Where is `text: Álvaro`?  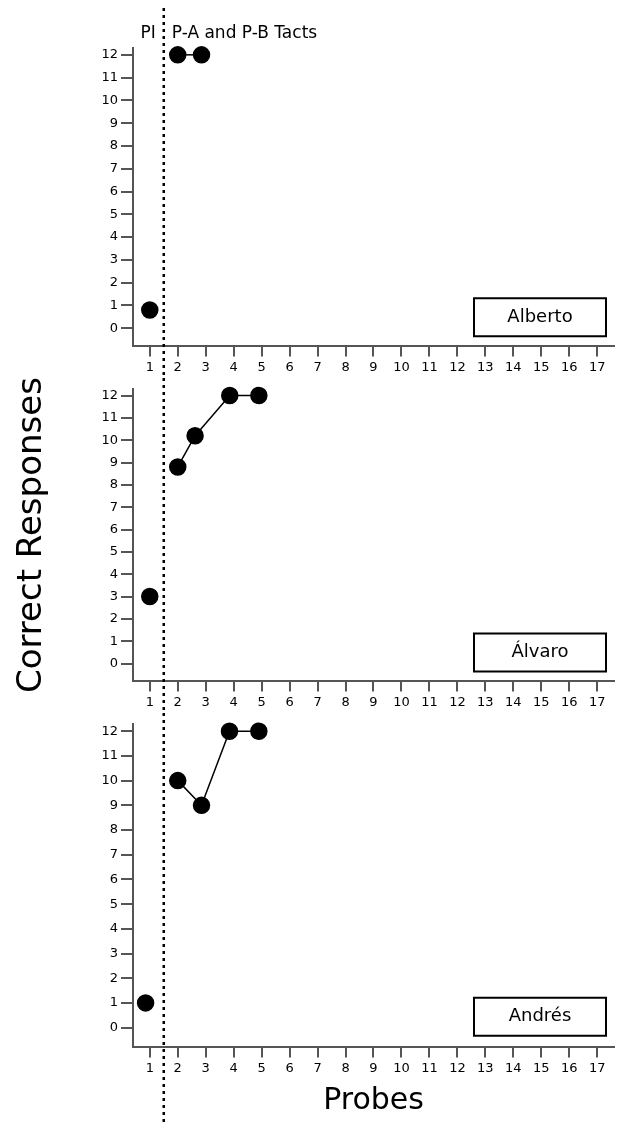
text: Álvaro is located at coordinates (540, 651).